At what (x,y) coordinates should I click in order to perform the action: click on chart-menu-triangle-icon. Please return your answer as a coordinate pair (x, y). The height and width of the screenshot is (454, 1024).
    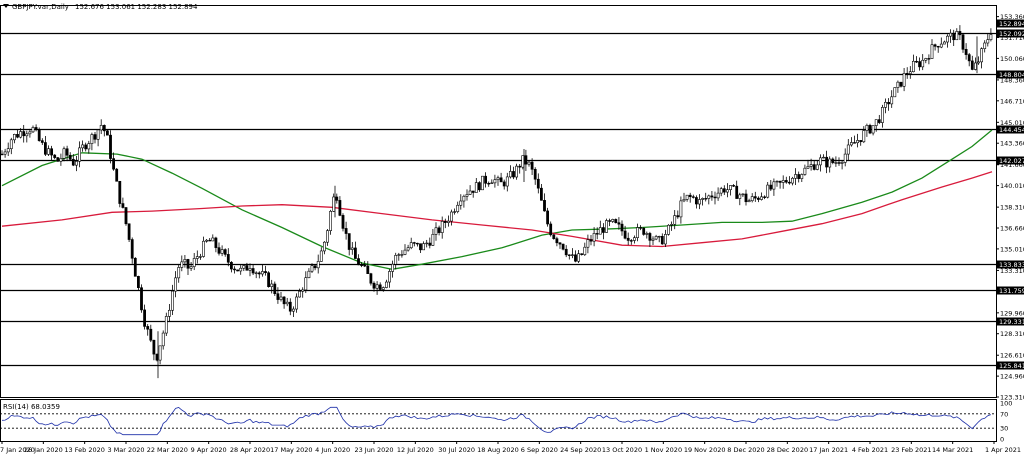
    Looking at the image, I should click on (6, 6).